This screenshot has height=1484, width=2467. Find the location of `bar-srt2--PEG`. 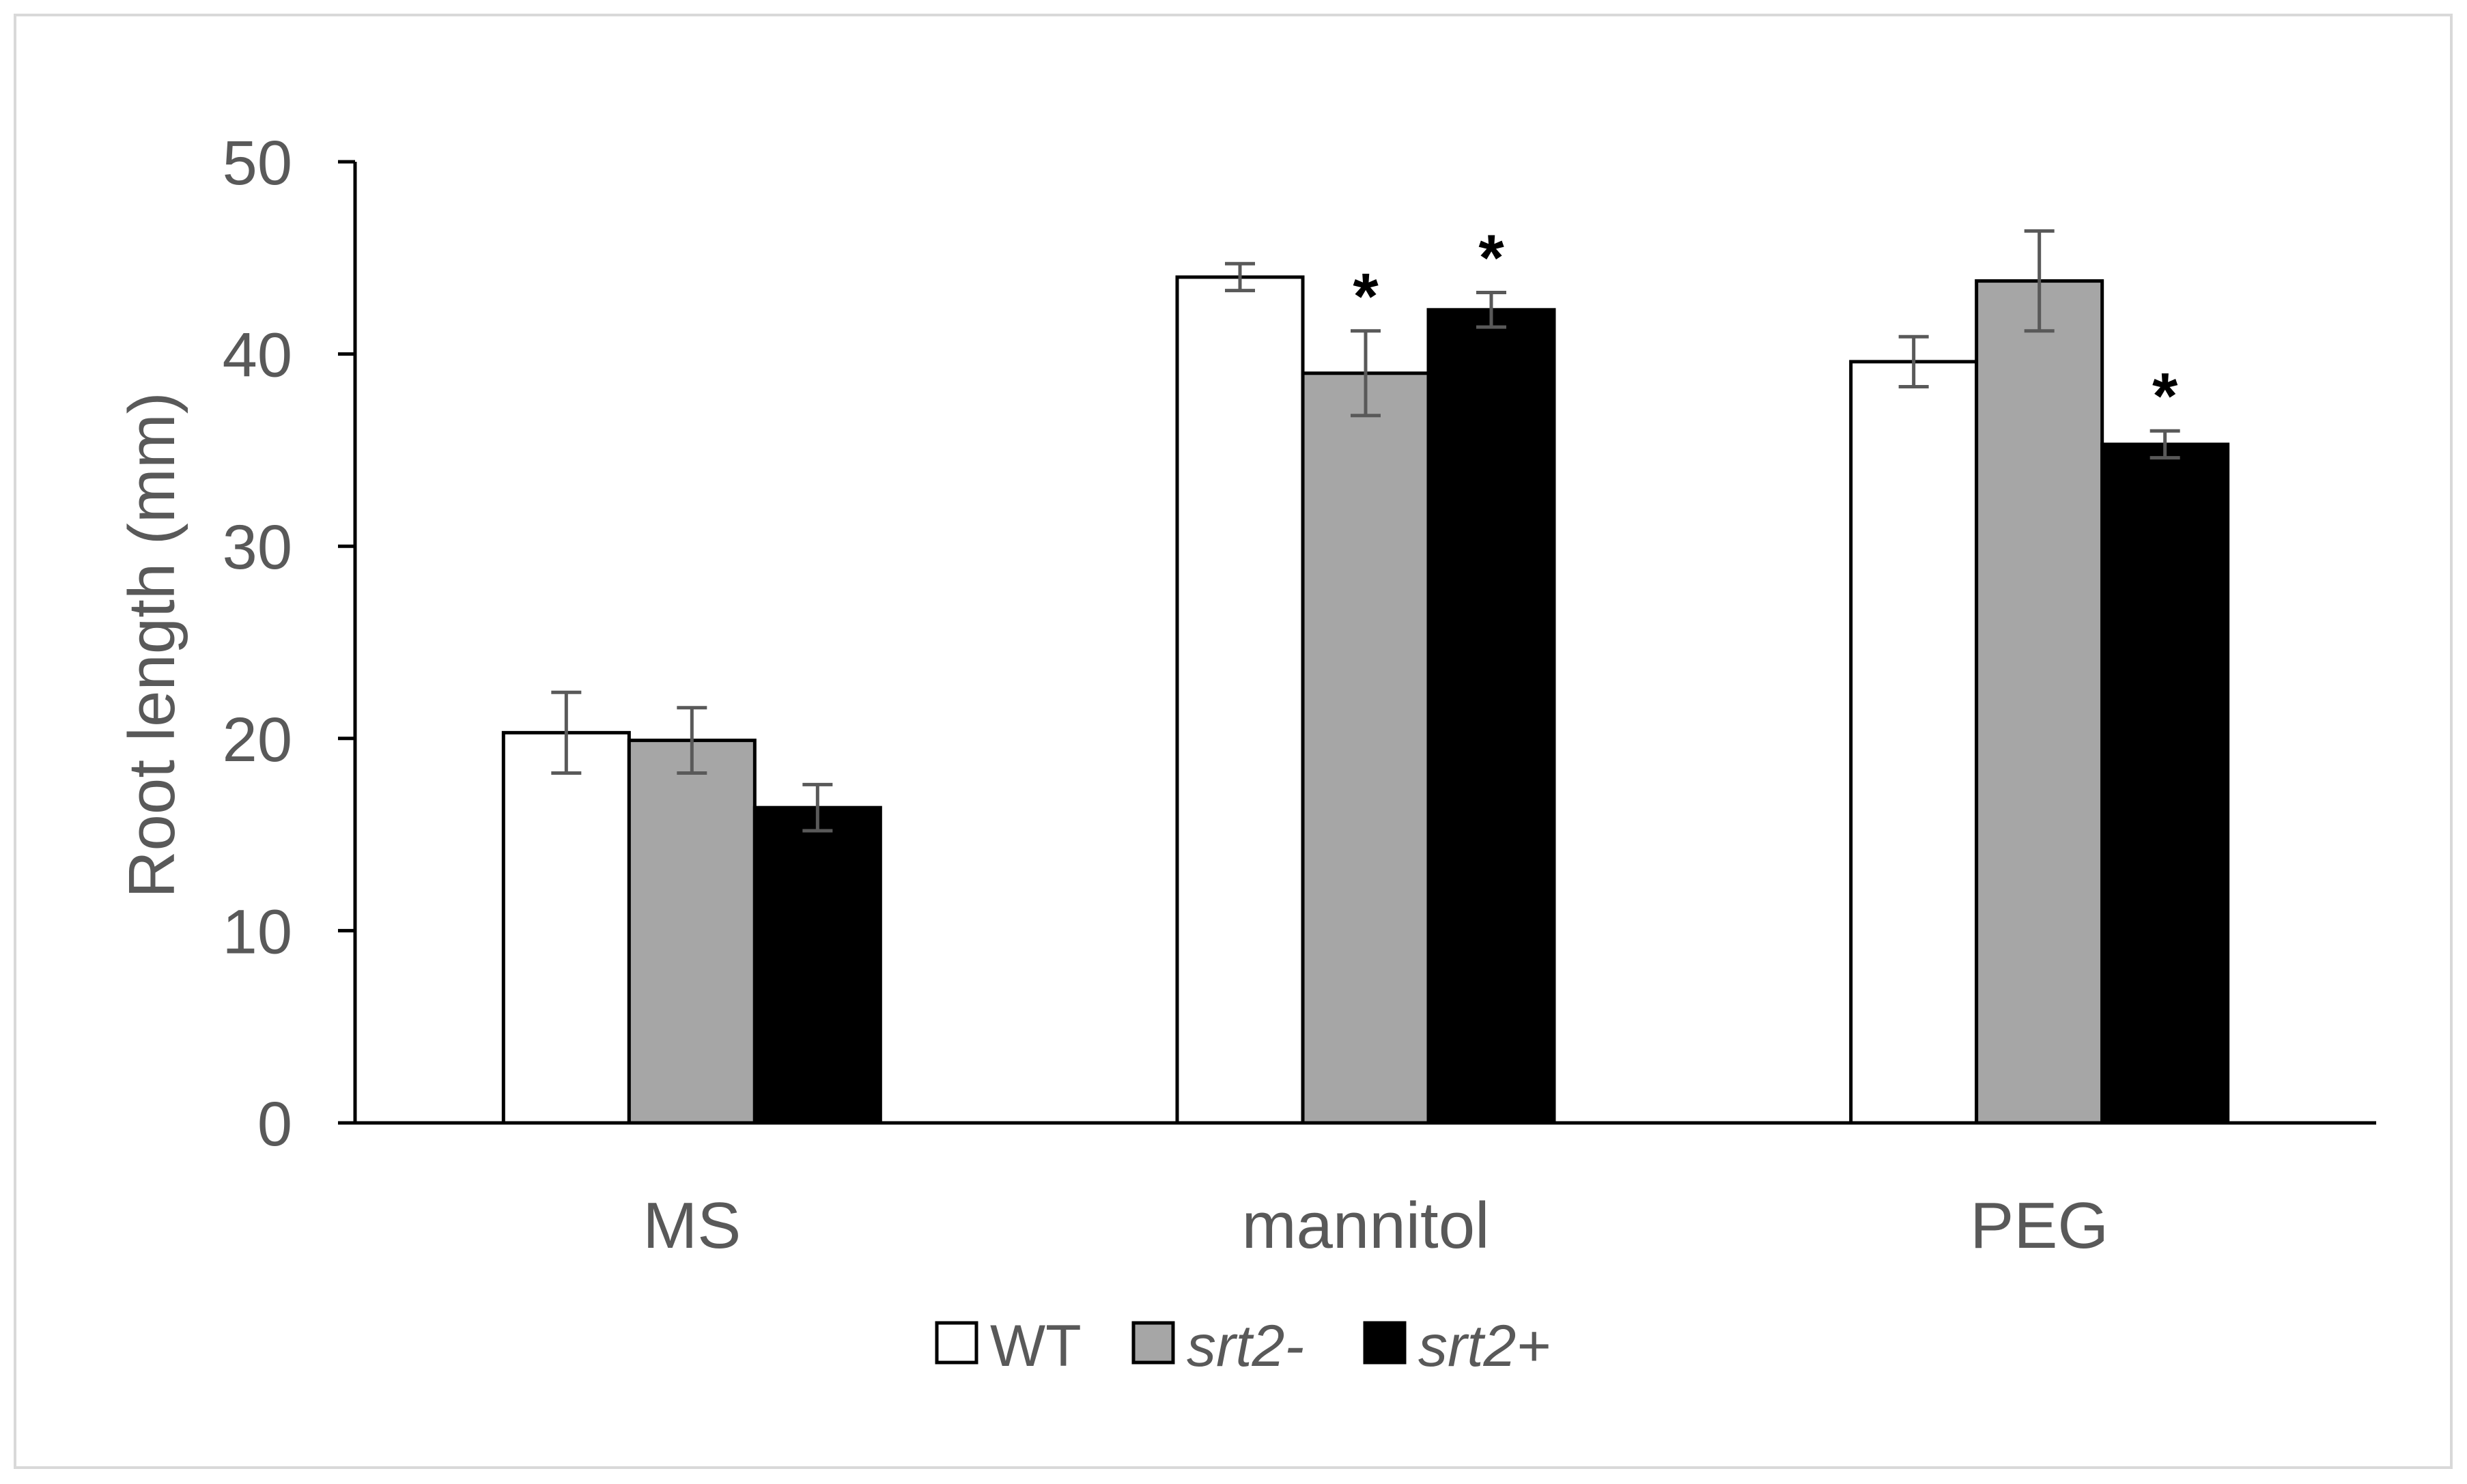

bar-srt2--PEG is located at coordinates (2039, 702).